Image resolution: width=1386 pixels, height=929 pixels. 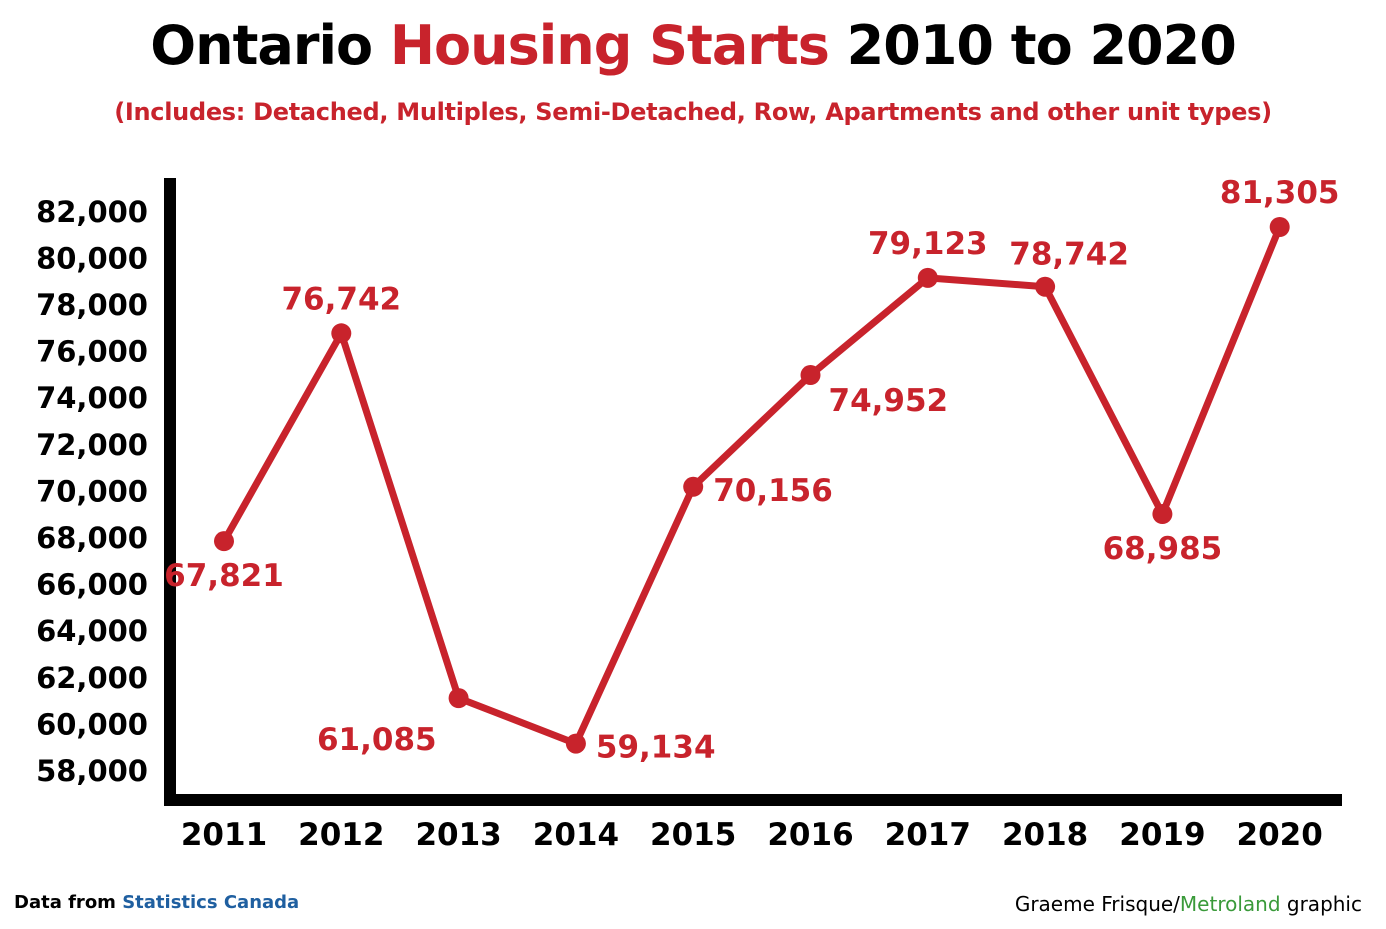 What do you see at coordinates (68, 902) in the screenshot?
I see `source-prefix: Data from` at bounding box center [68, 902].